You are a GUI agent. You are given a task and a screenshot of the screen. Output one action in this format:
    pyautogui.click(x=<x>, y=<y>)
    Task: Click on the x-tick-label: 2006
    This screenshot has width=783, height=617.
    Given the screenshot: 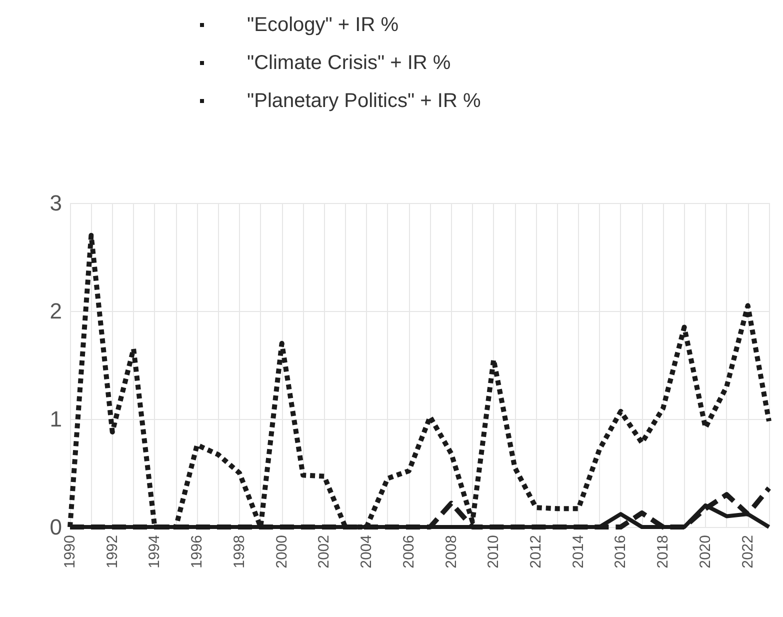 What is the action you would take?
    pyautogui.click(x=409, y=551)
    